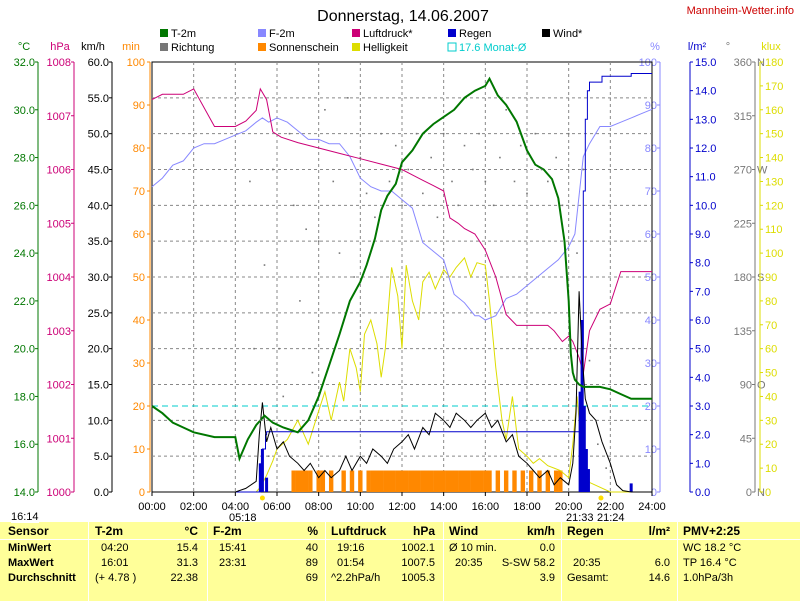 This screenshot has height=601, width=800. Describe the element at coordinates (444, 507) in the screenshot. I see `x-tick-label: 14:00` at that location.